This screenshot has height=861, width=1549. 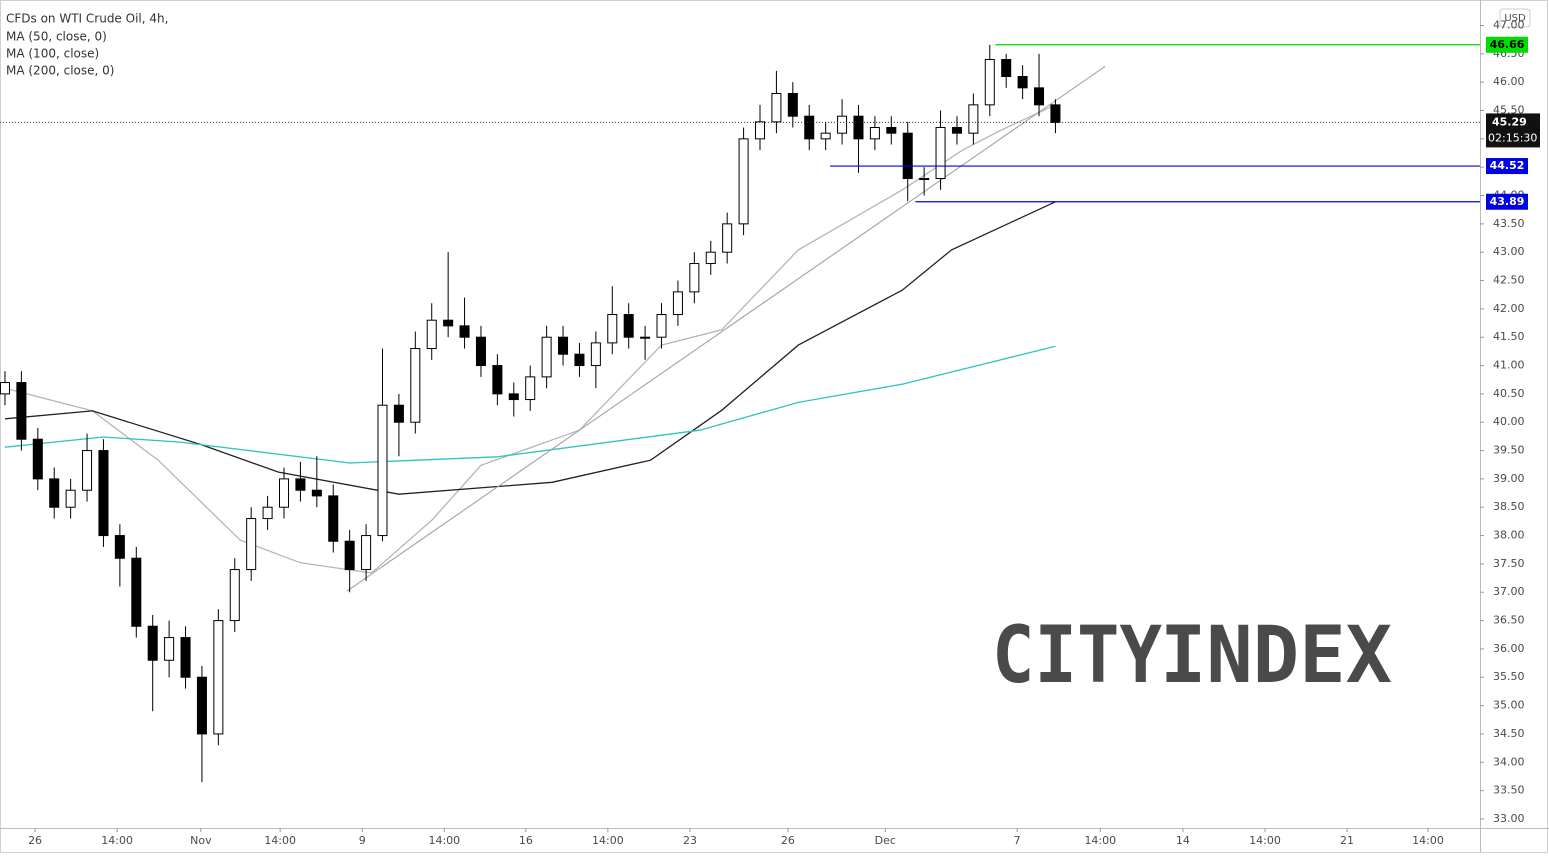 I want to click on y-tick-label: 35.50, so click(x=1509, y=676).